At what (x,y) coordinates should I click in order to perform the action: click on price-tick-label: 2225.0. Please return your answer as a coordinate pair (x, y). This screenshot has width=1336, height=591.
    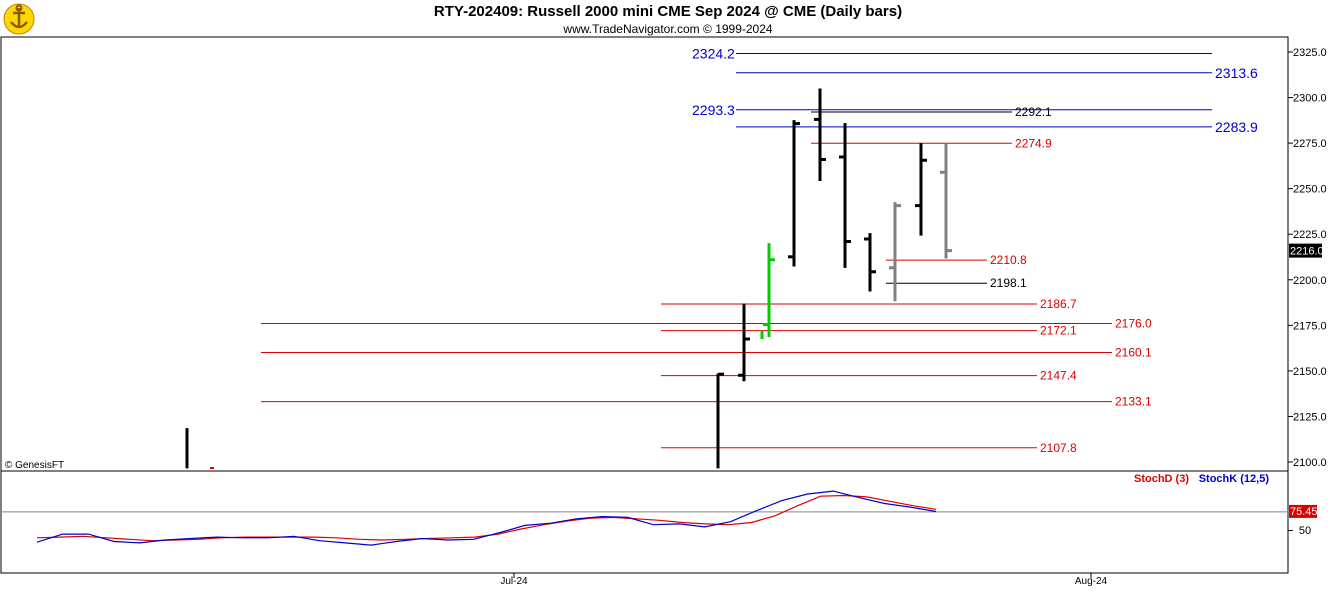
    Looking at the image, I should click on (1310, 235).